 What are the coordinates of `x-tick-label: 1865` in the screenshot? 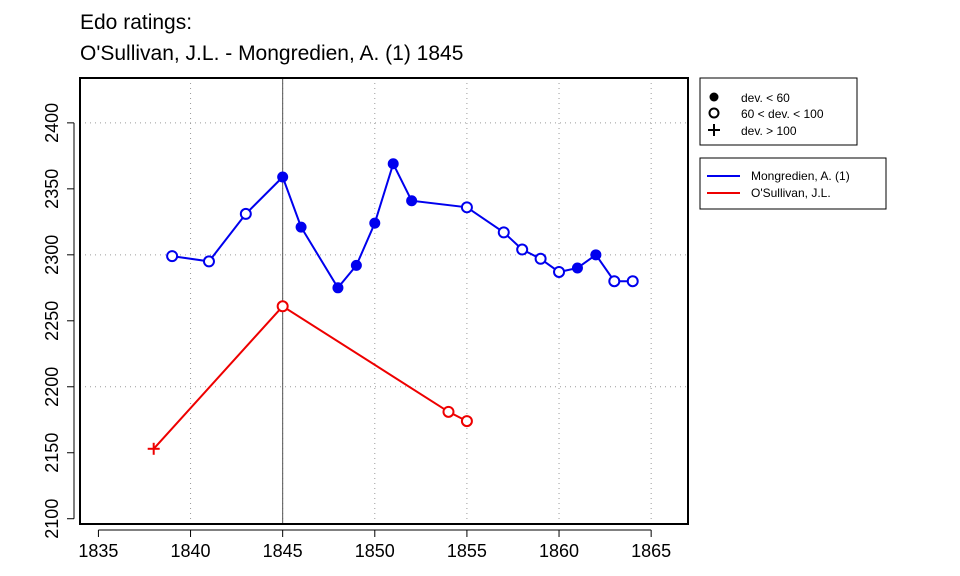 It's located at (651, 551).